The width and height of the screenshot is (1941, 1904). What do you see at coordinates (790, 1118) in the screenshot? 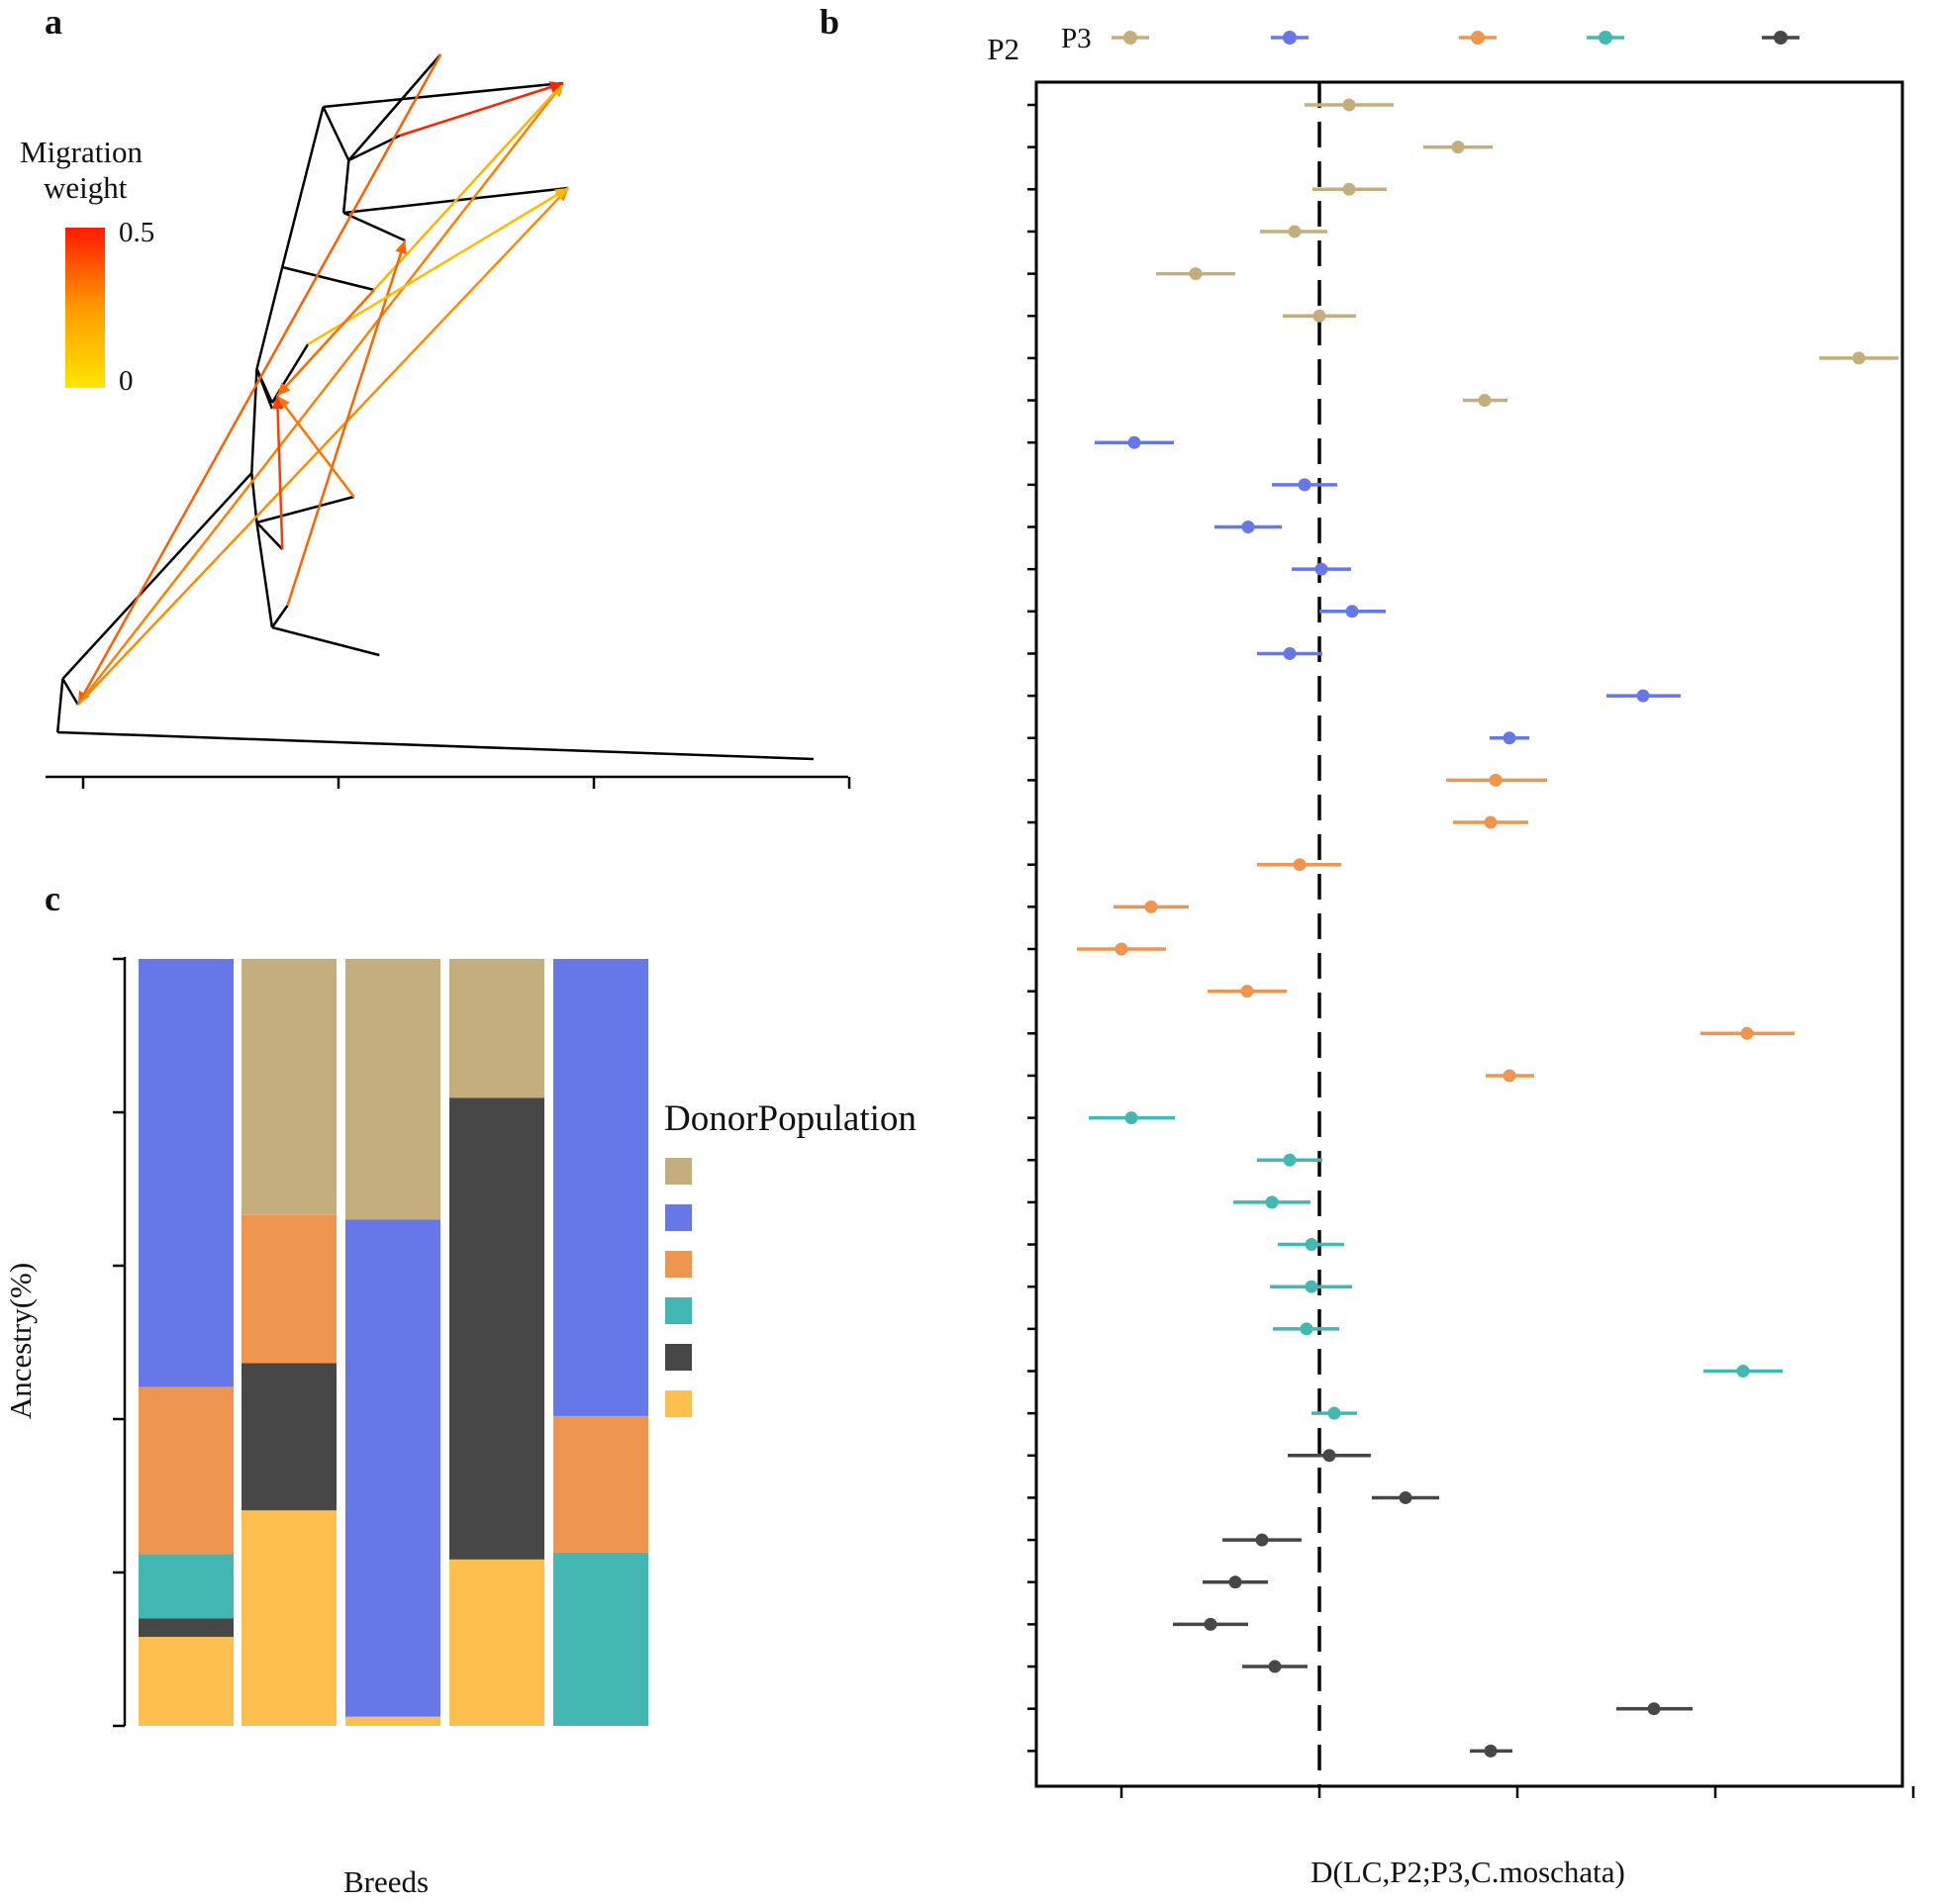
I see `ancestry-legend-title: DonorPopulation` at bounding box center [790, 1118].